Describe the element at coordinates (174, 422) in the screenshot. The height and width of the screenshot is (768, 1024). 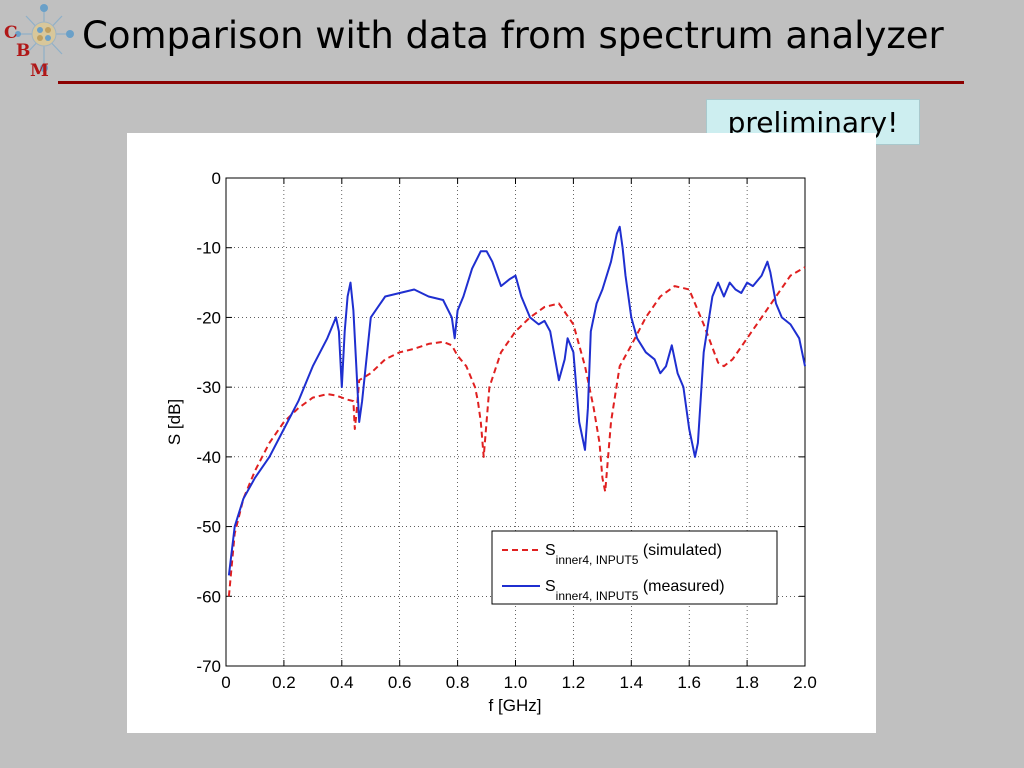
I see `y-axis-label: S [dB]` at that location.